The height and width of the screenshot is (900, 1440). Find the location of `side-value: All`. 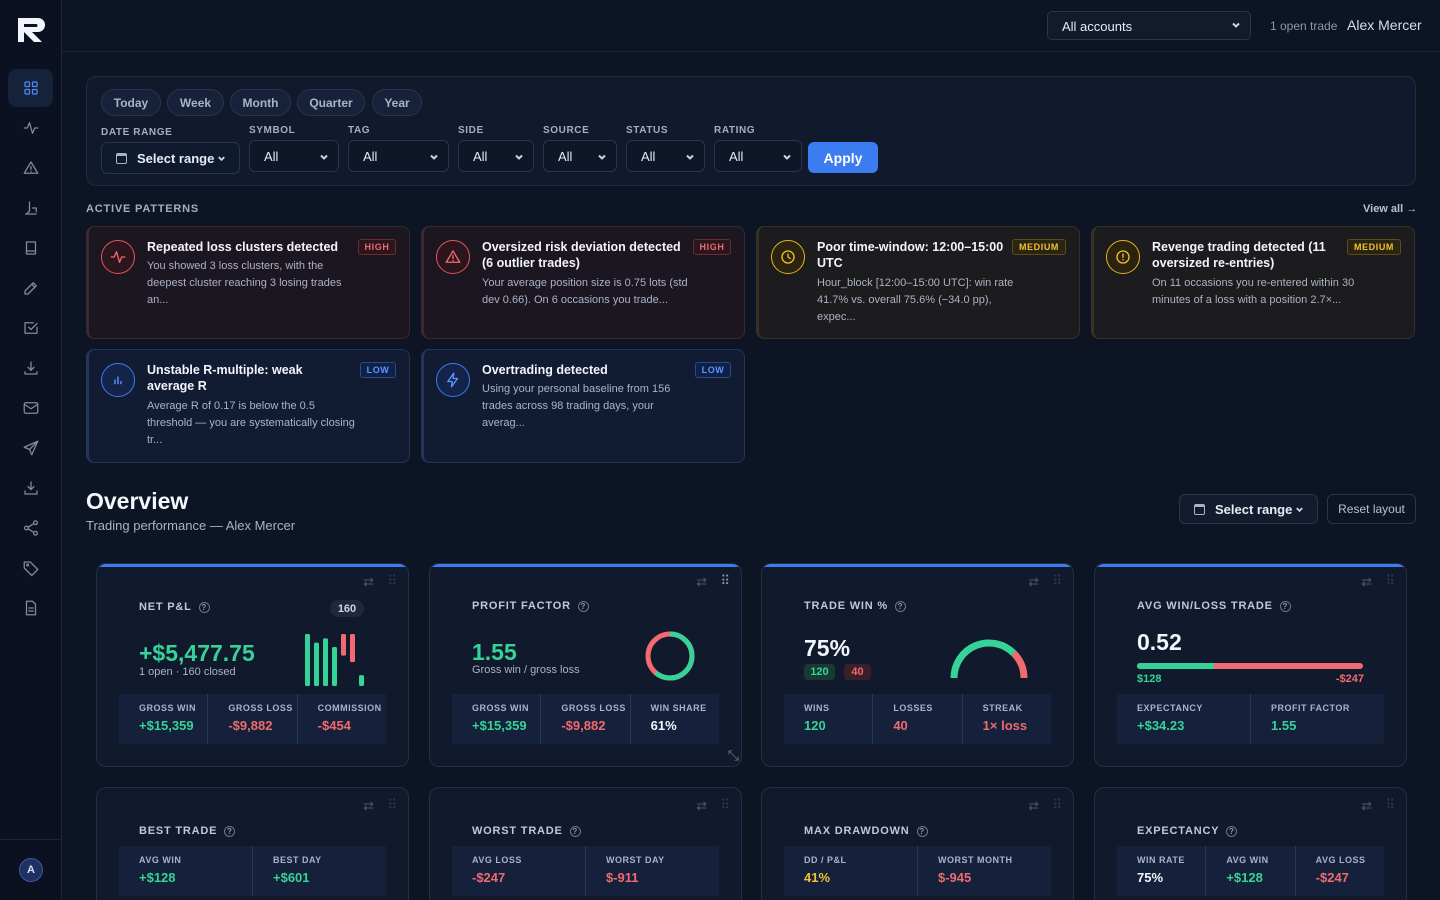

side-value: All is located at coordinates (480, 156).